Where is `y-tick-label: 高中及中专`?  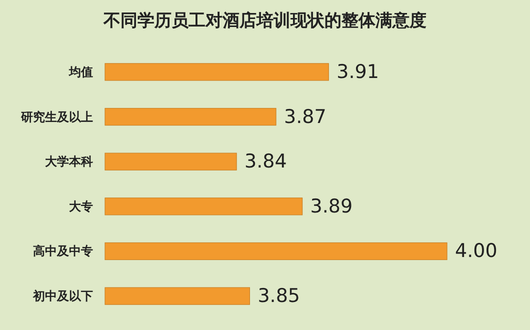 y-tick-label: 高中及中专 is located at coordinates (63, 251).